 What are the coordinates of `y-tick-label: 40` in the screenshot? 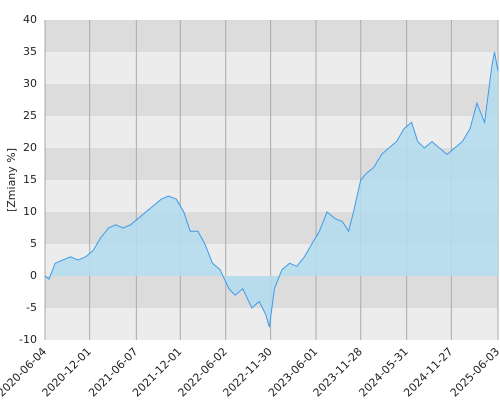 It's located at (30, 19).